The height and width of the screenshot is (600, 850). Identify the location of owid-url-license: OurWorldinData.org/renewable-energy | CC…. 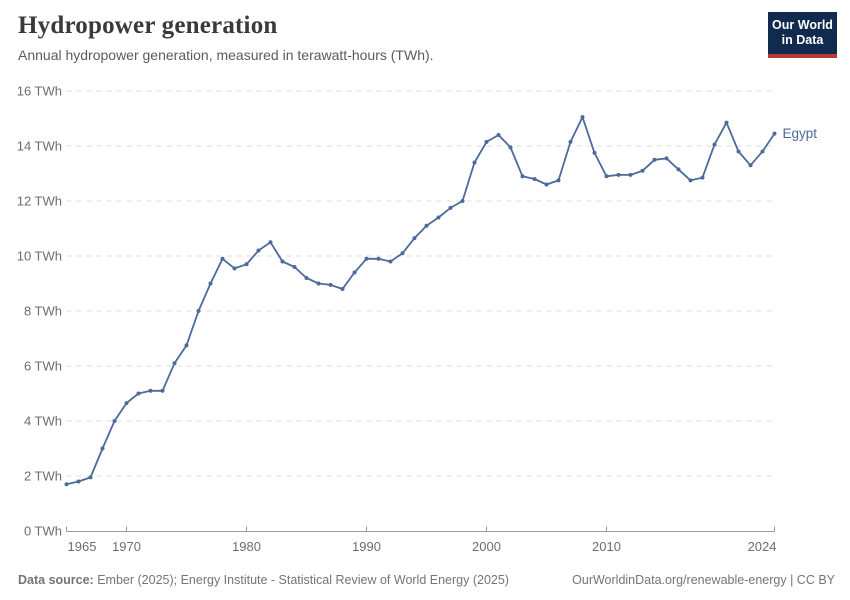
(703, 580).